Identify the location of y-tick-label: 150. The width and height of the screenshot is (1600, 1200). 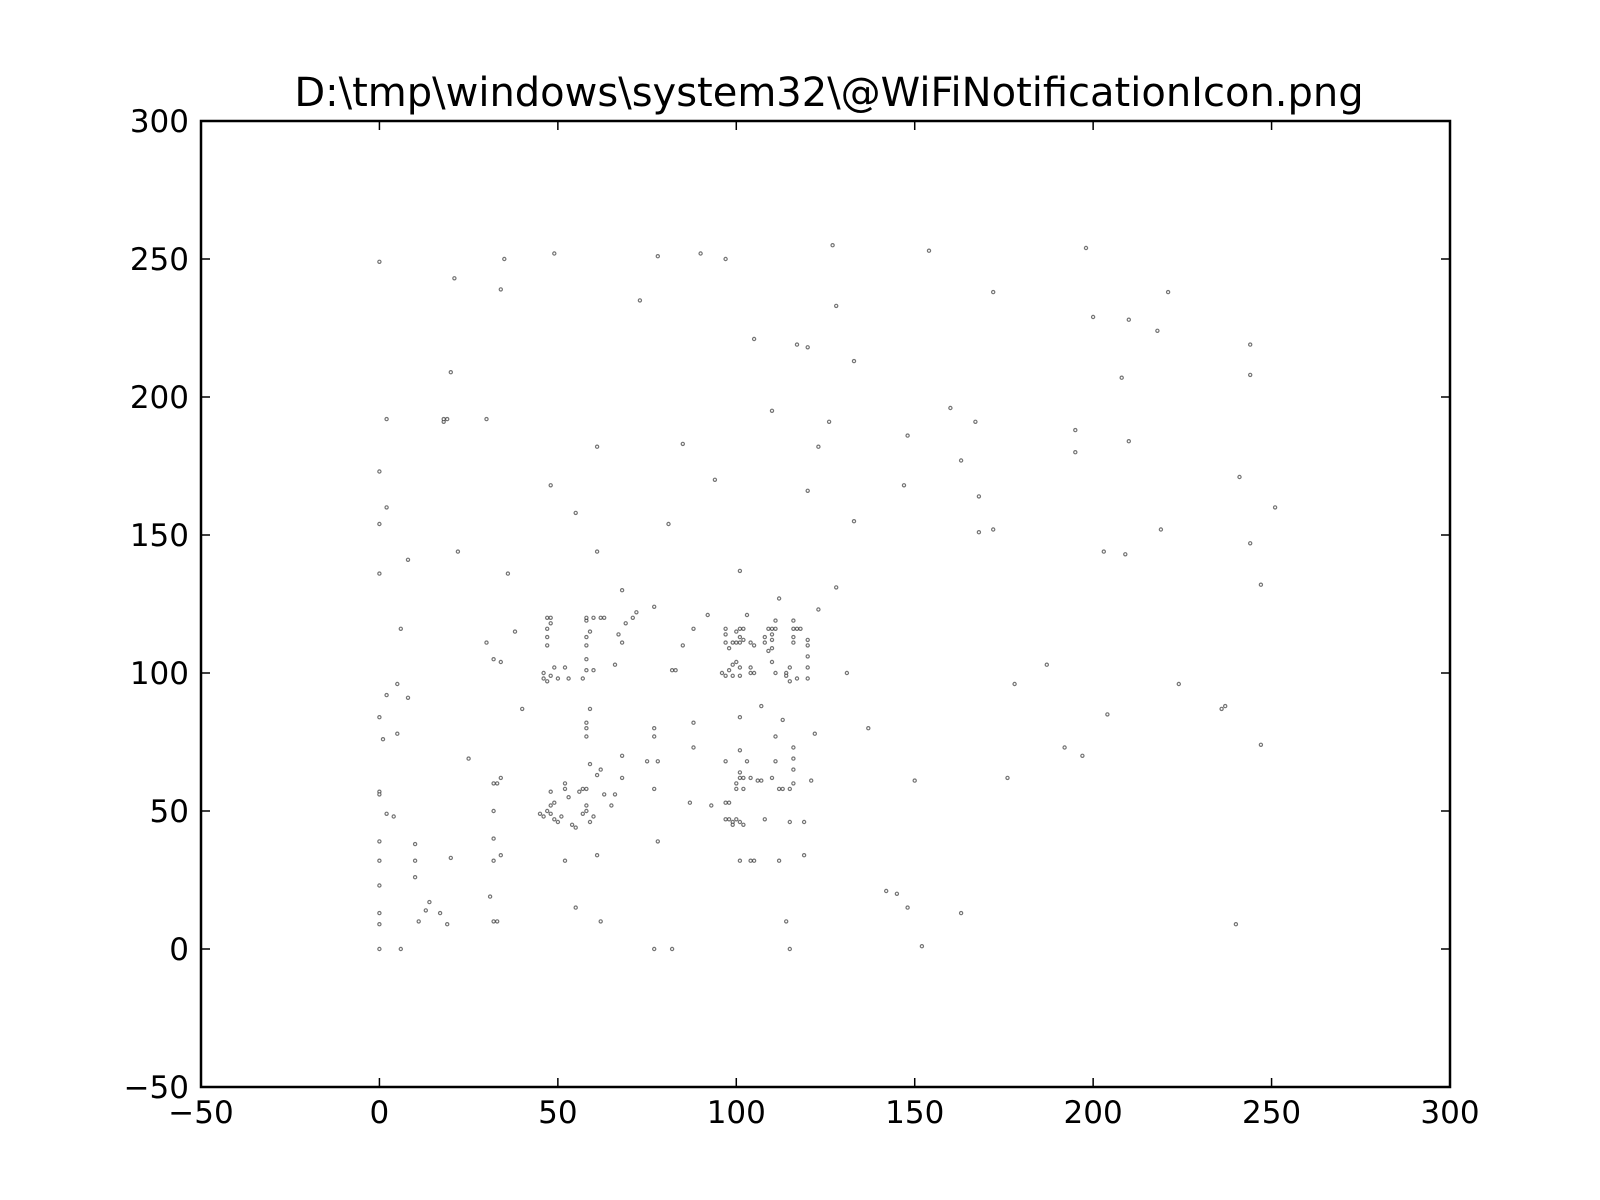
(159, 536).